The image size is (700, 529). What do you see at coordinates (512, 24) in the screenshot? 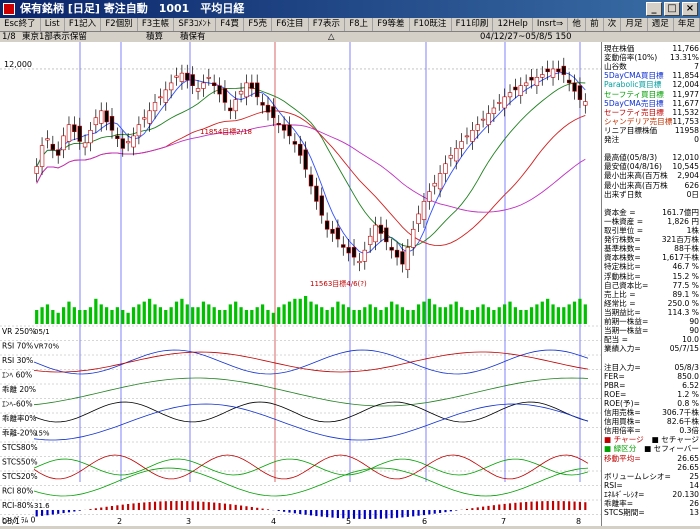
I see `fkey-button-14: 12Help` at bounding box center [512, 24].